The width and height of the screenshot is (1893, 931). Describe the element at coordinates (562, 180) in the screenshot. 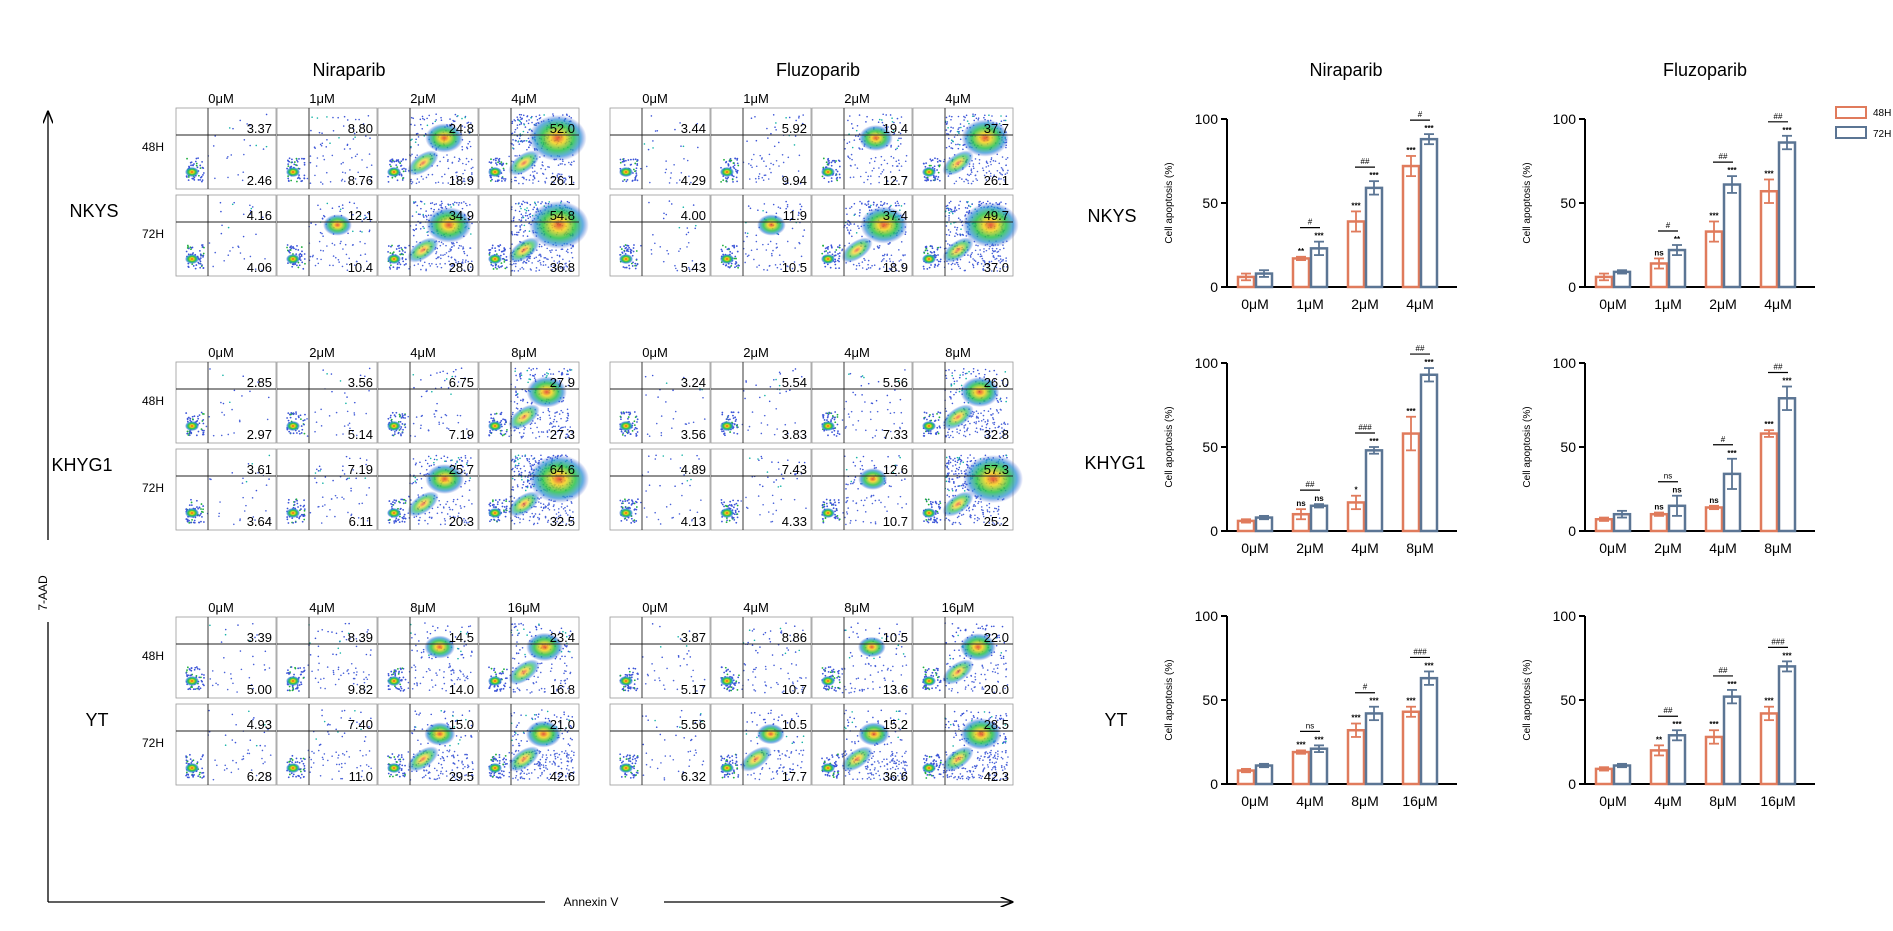

I see `lower-right-percent: 26.1` at that location.